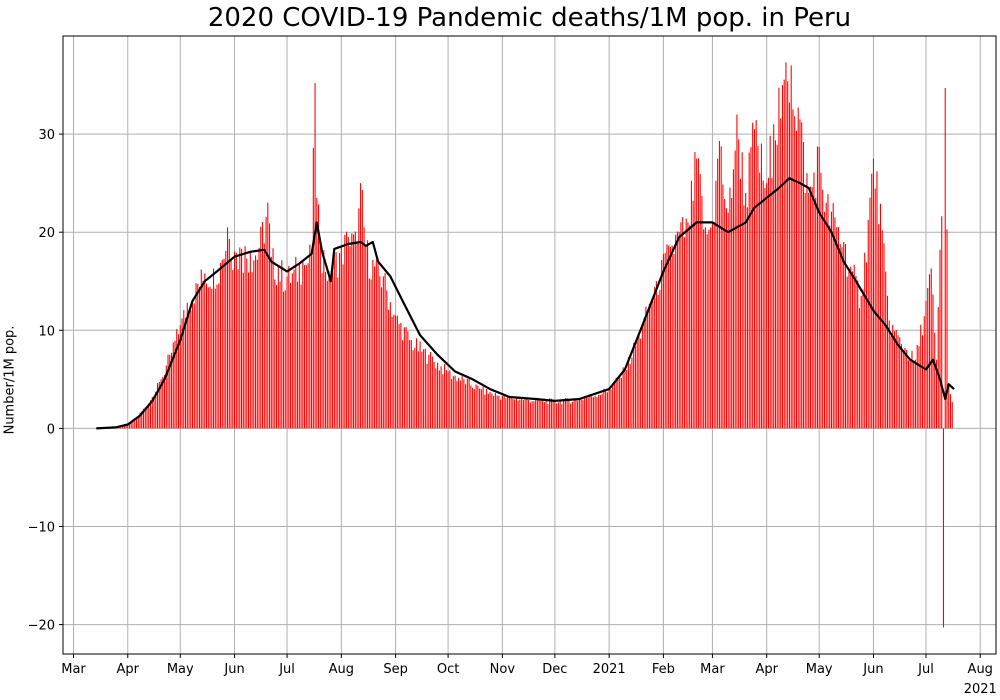 Image resolution: width=1000 pixels, height=700 pixels. Describe the element at coordinates (128, 669) in the screenshot. I see `x-tick-label: Apr` at that location.